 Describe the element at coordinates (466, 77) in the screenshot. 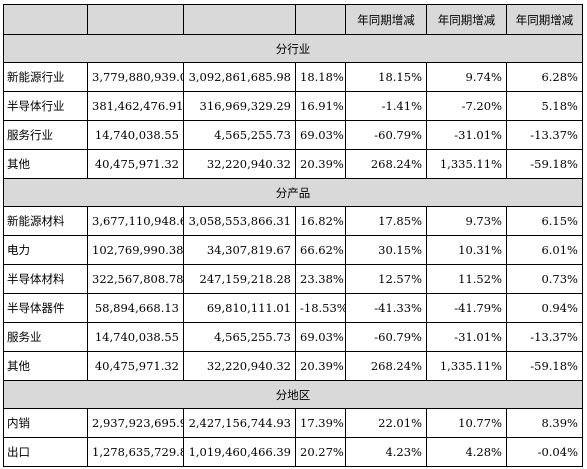

I see `table-cell: 9.74%` at that location.